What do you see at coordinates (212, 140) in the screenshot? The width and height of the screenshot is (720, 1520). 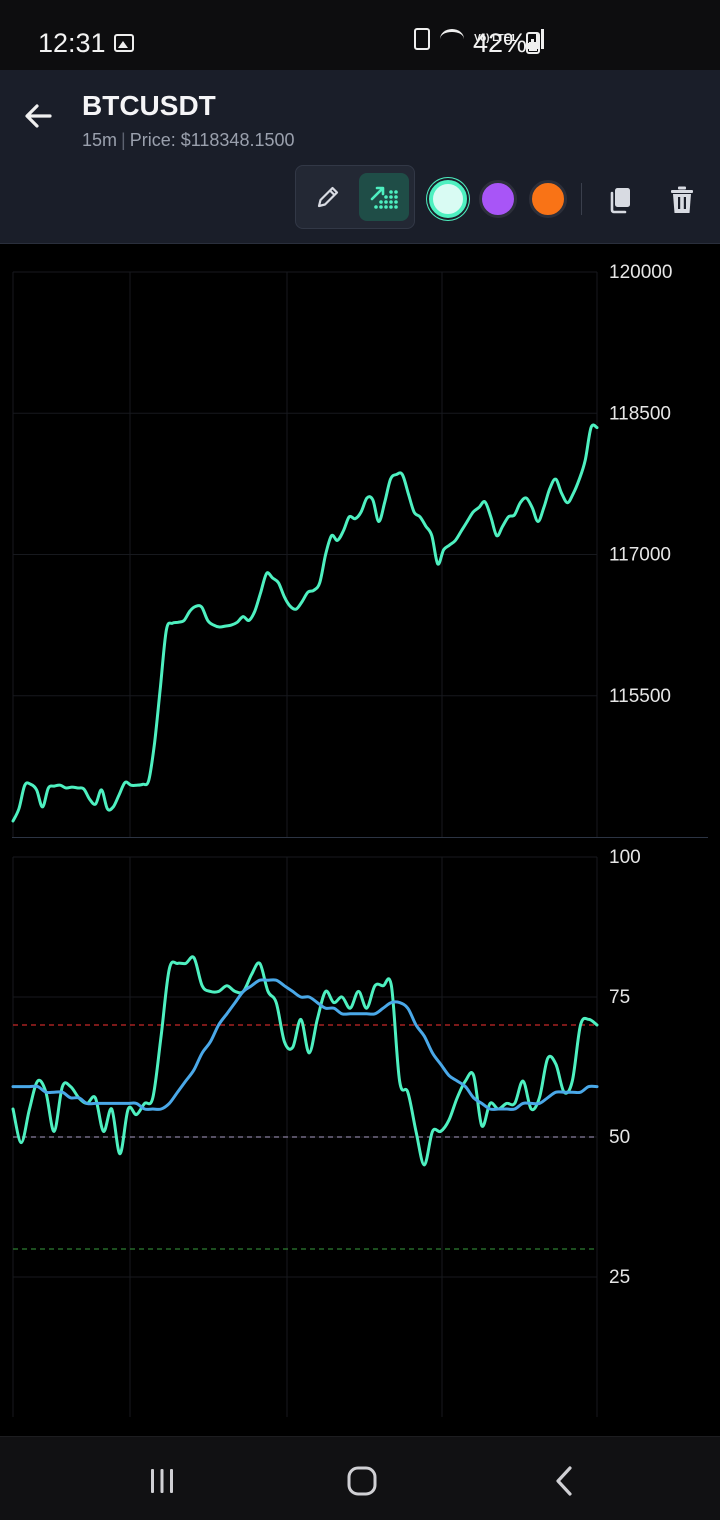 I see `price-label: Price: $118348.1500` at bounding box center [212, 140].